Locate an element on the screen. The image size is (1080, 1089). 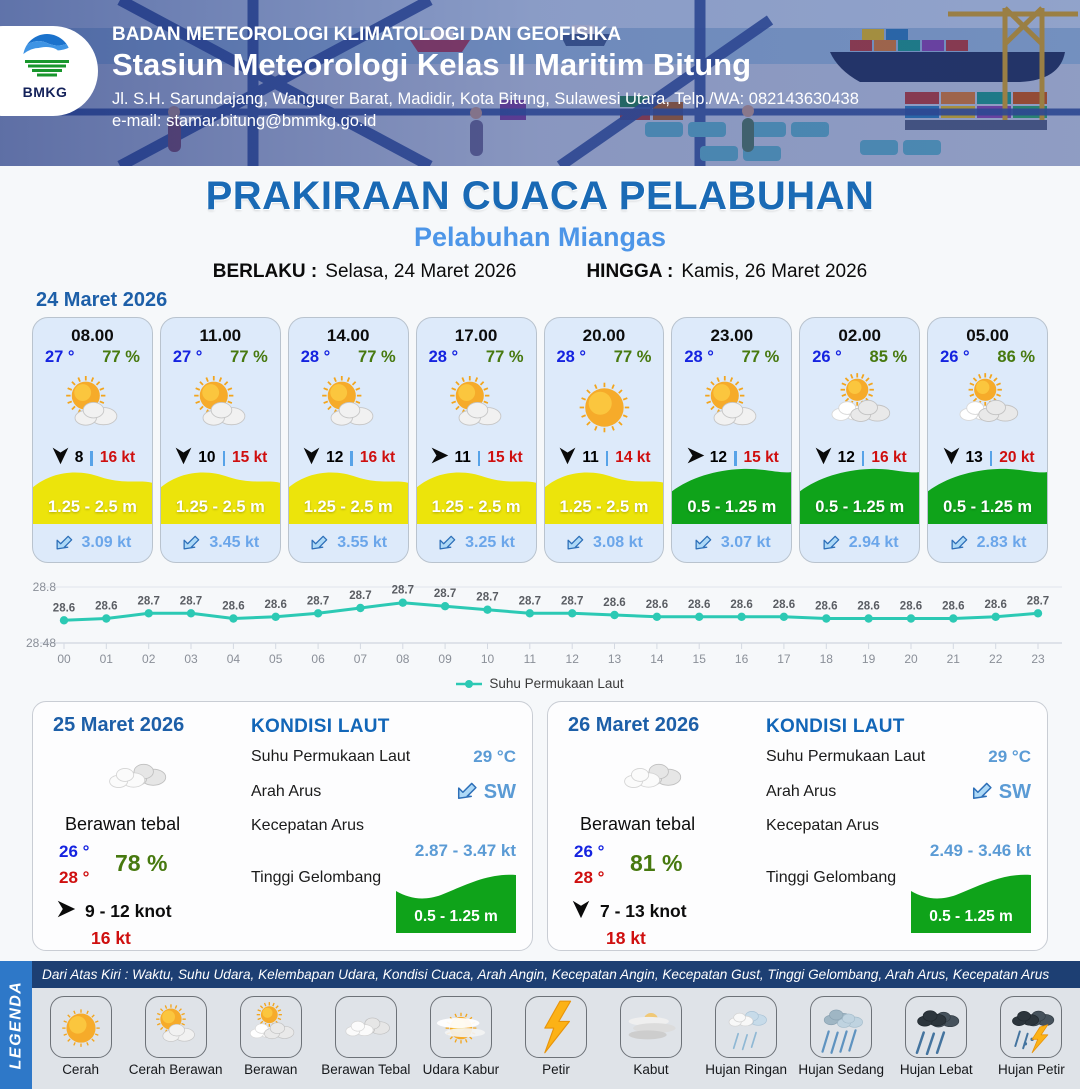
legend-item: Hujan Petir is located at coordinates (1031, 1036).